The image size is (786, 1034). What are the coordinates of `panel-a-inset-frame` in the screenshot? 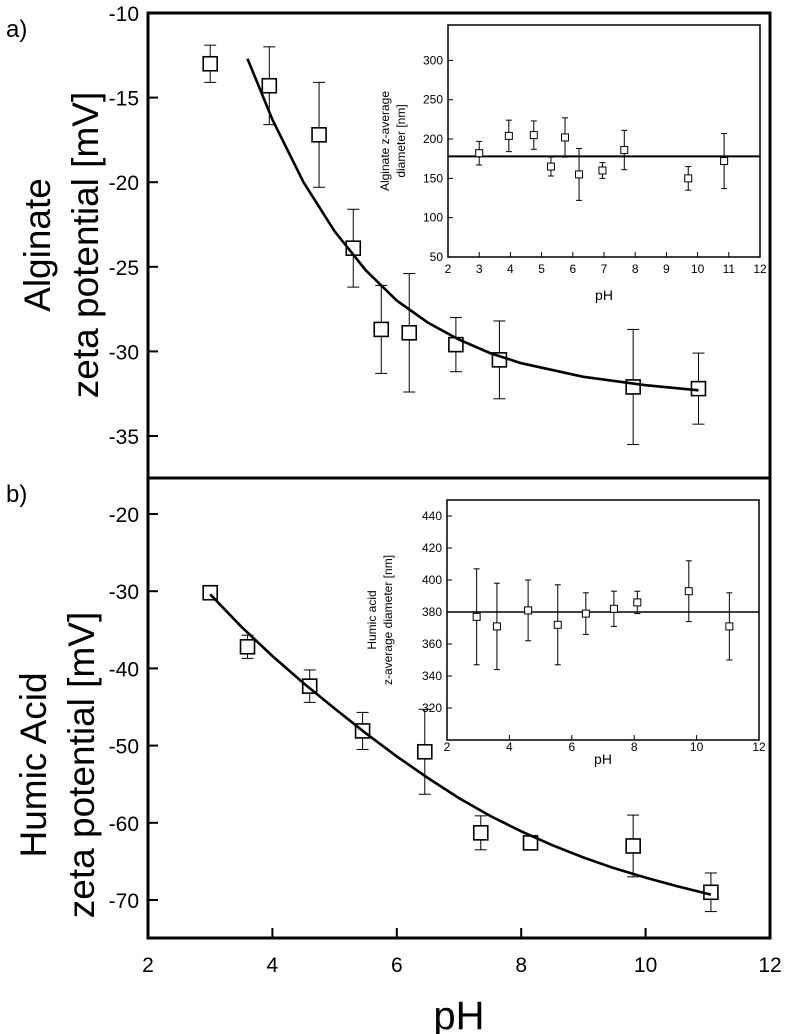 It's located at (604, 141).